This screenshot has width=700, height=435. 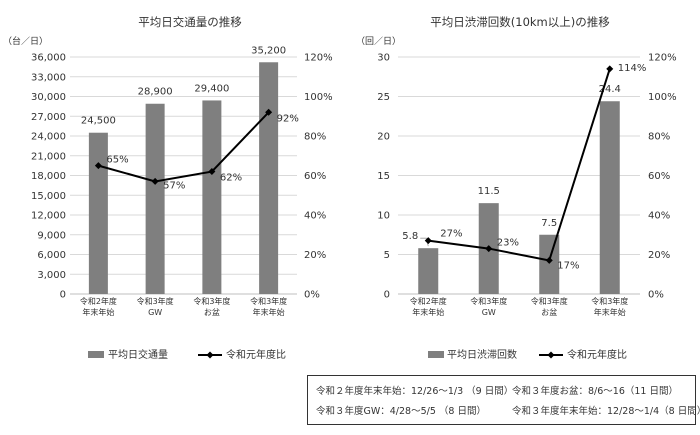 I want to click on note-r3-year-end: 令和３年度年末年始：12/28～1/4（8 日間）, so click(x=606, y=411).